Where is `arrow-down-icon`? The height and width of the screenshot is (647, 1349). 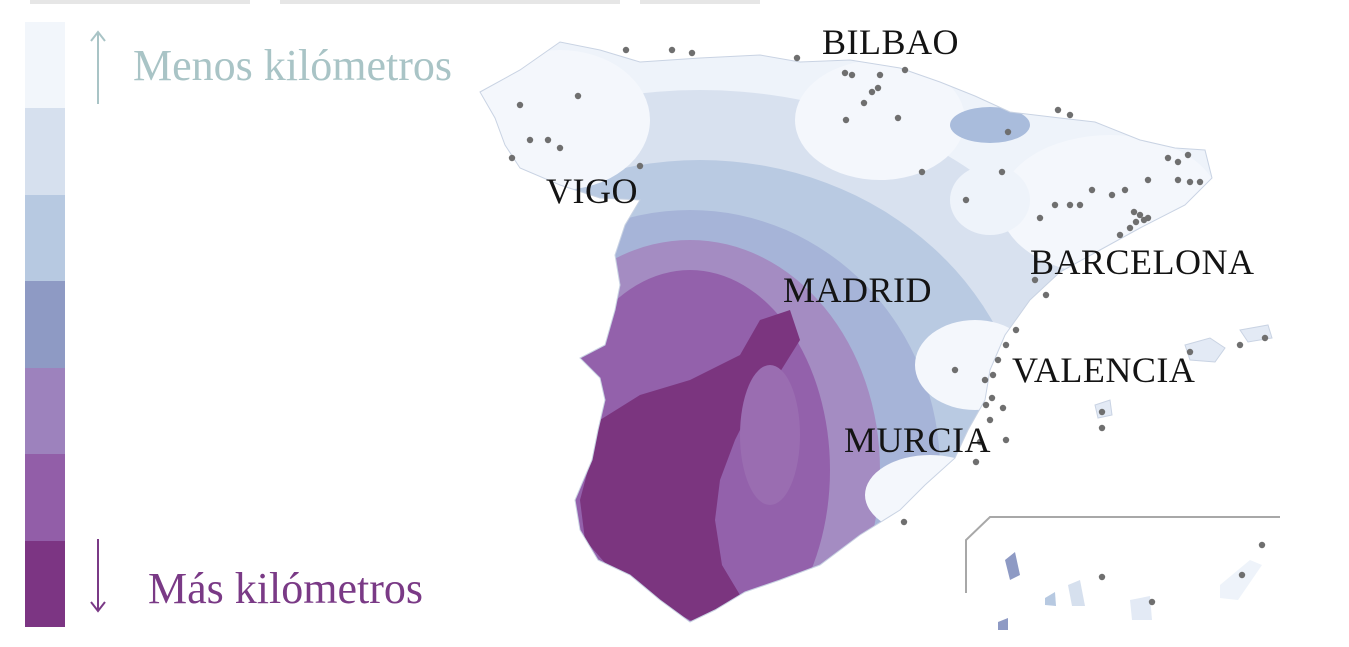 arrow-down-icon is located at coordinates (98, 576).